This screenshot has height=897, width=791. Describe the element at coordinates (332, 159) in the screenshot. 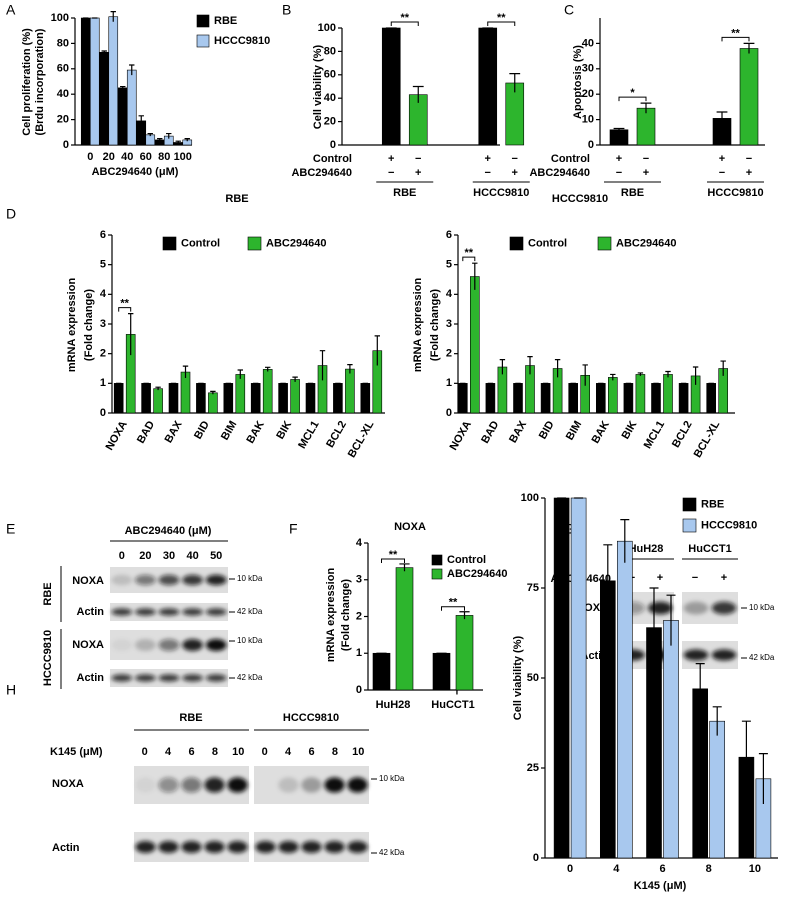

I see `treatment-label: Control` at that location.